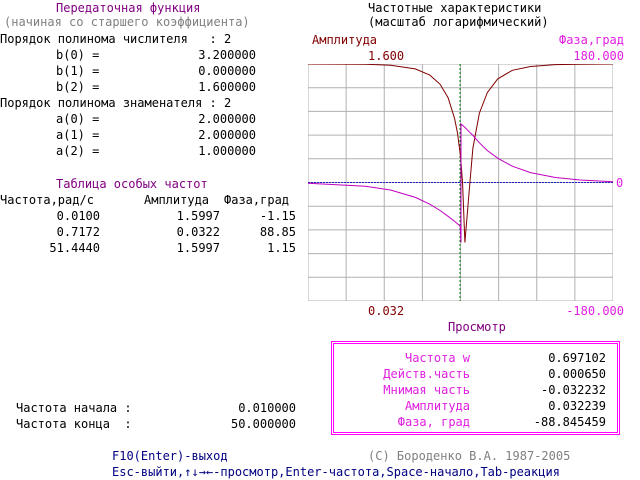  Describe the element at coordinates (116, 39) in the screenshot. I see `numerator-order-label: Порядок полинома числителя : 2` at that location.